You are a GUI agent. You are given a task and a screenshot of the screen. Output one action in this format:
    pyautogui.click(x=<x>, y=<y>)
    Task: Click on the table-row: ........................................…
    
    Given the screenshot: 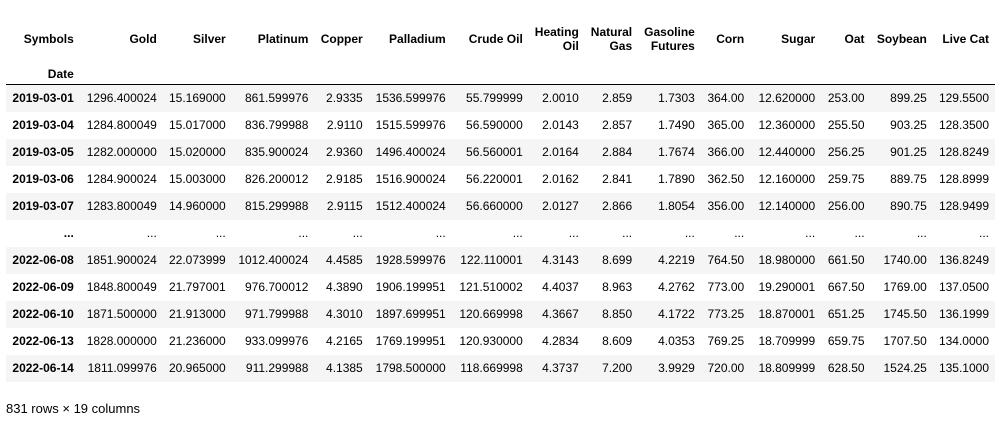 What is the action you would take?
    pyautogui.click(x=500, y=233)
    